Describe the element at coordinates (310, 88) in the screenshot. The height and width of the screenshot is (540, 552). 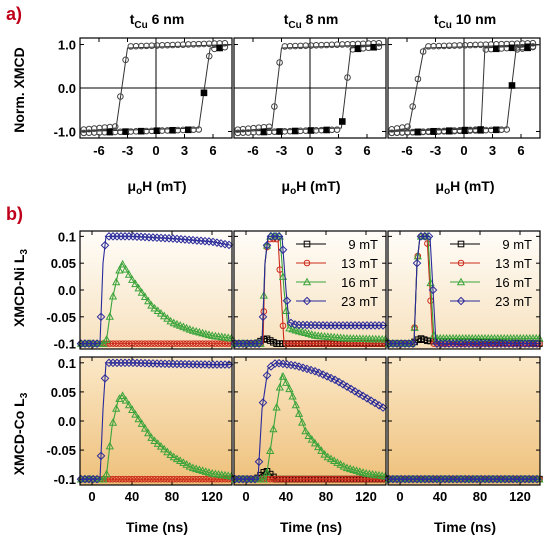
I see `loop-branch-ascending` at that location.